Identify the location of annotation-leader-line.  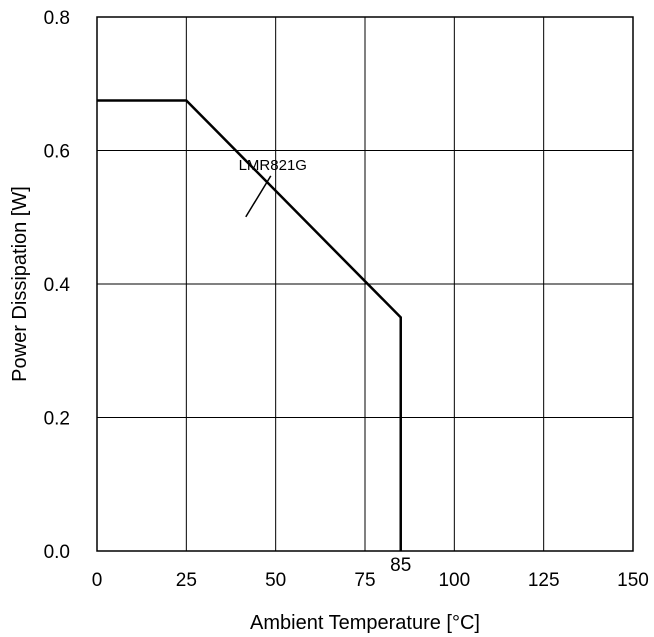
(258, 196).